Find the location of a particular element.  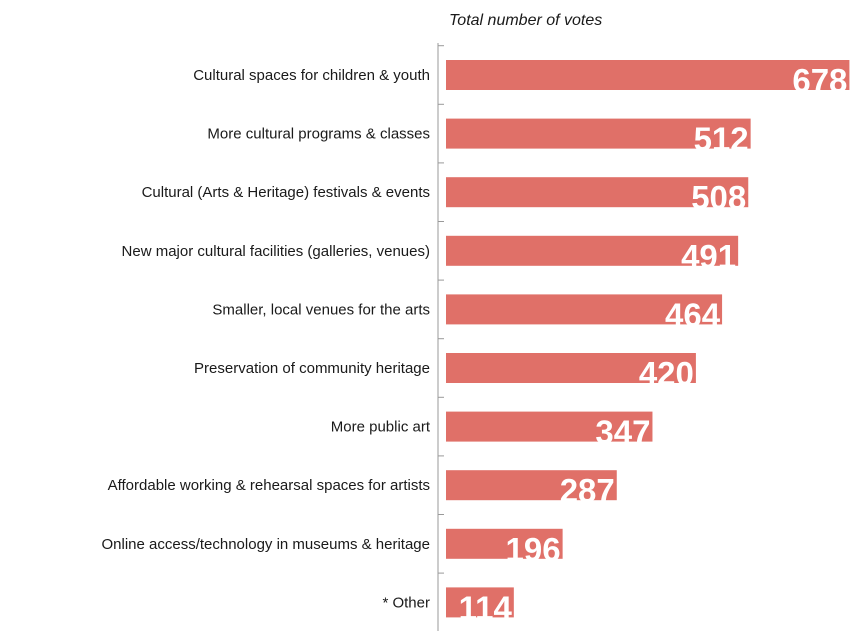

category-label: * Other is located at coordinates (406, 602).